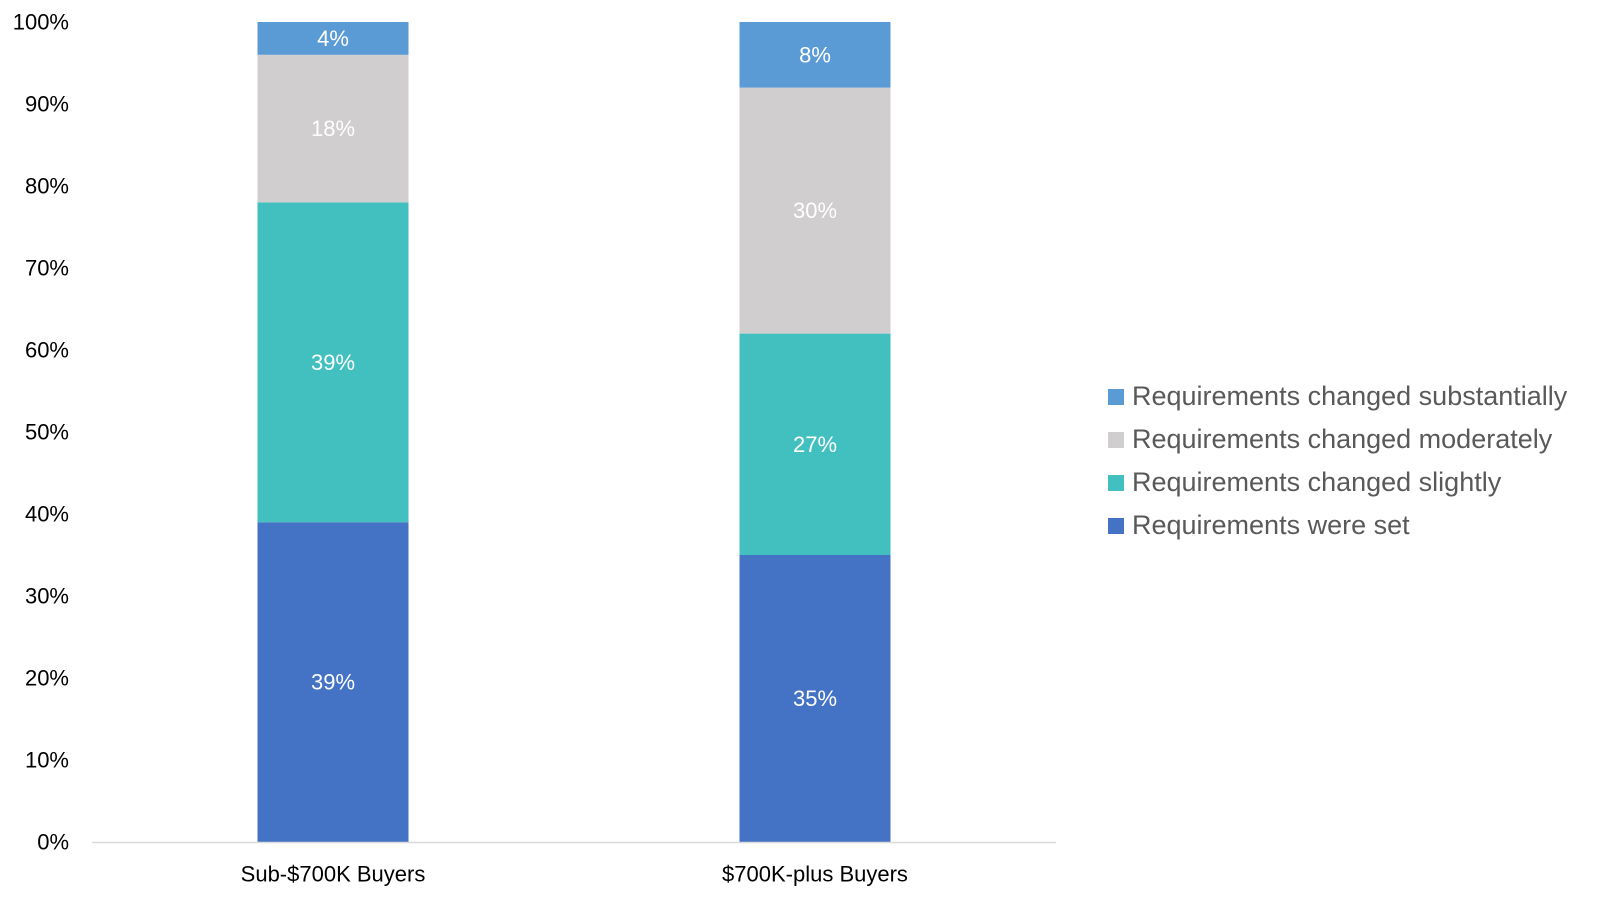 The image size is (1600, 917). Describe the element at coordinates (1350, 396) in the screenshot. I see `legend-label: Requirements changed substantially` at that location.